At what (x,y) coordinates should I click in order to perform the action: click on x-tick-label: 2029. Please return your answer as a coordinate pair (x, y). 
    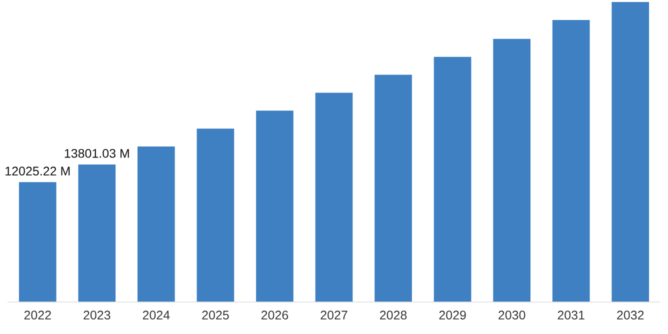
    Looking at the image, I should click on (452, 315).